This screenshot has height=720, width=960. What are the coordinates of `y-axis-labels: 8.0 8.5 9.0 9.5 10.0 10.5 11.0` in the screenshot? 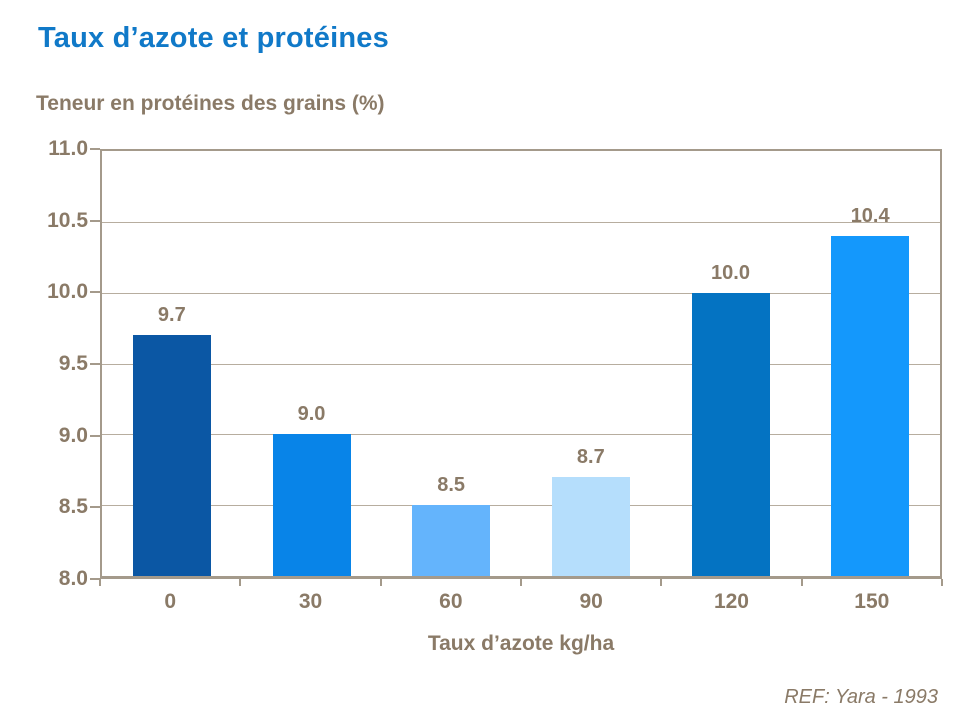 It's located at (52, 363).